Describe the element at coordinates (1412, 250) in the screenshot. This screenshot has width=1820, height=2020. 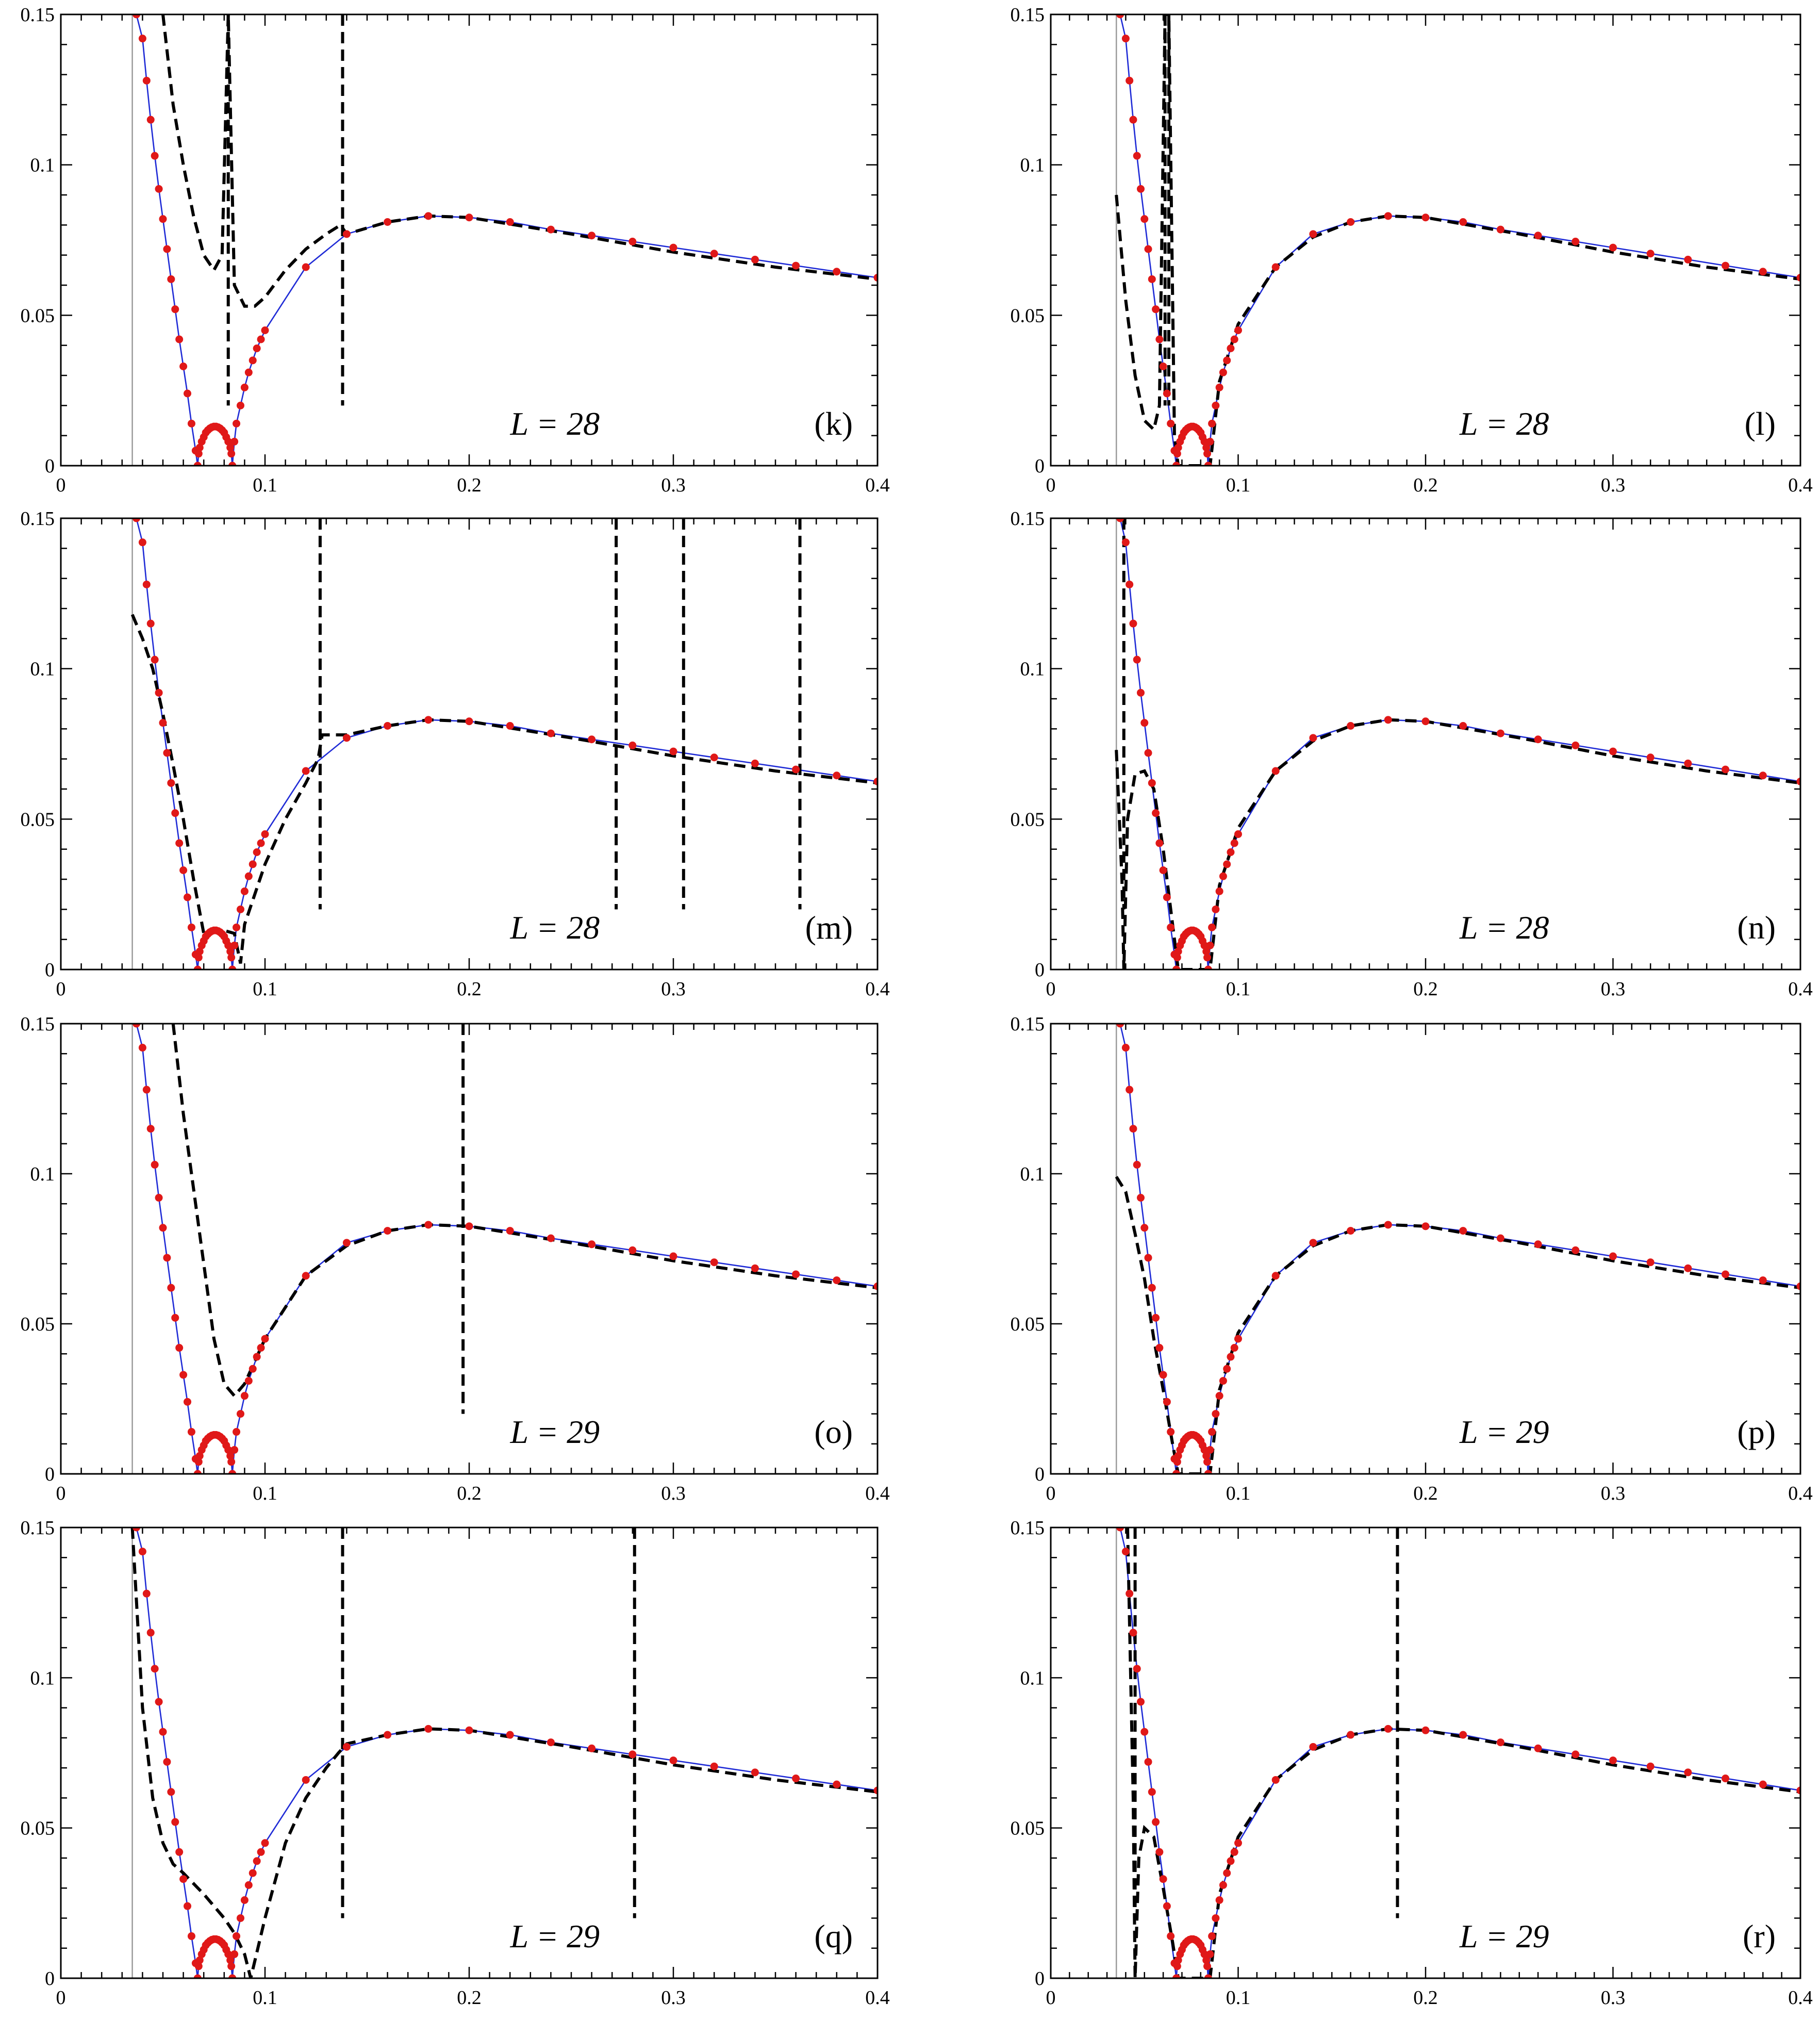
I see `chart-panel-1: 0 0.1 0.2 0.3 0.4 0 0.05 0.1 0.15 L = 28 (l)` at that location.